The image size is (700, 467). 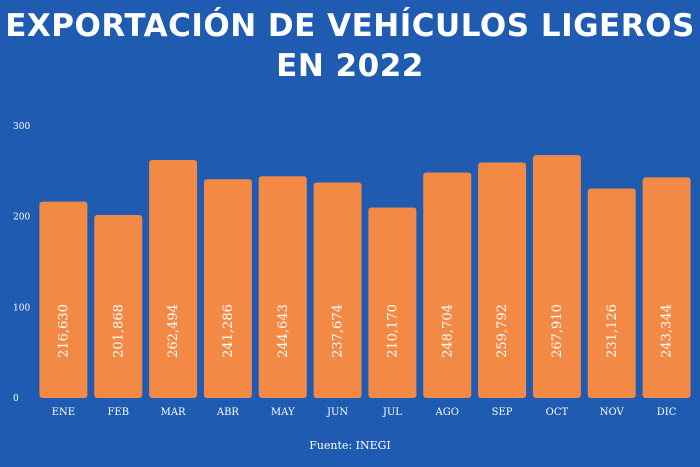 What do you see at coordinates (350, 66) in the screenshot?
I see `title-line-2: EN 2022` at bounding box center [350, 66].